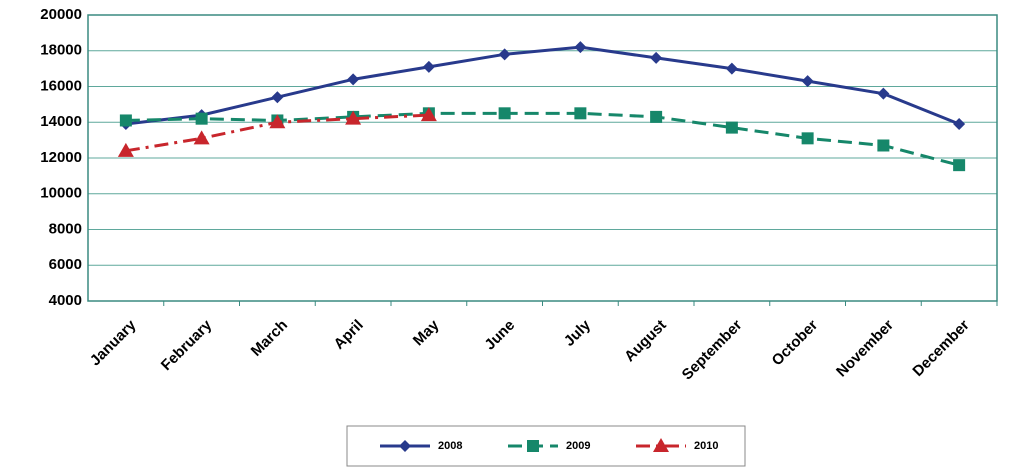 The image size is (1016, 467). Describe the element at coordinates (65, 264) in the screenshot. I see `y-tick-label: 6000` at that location.